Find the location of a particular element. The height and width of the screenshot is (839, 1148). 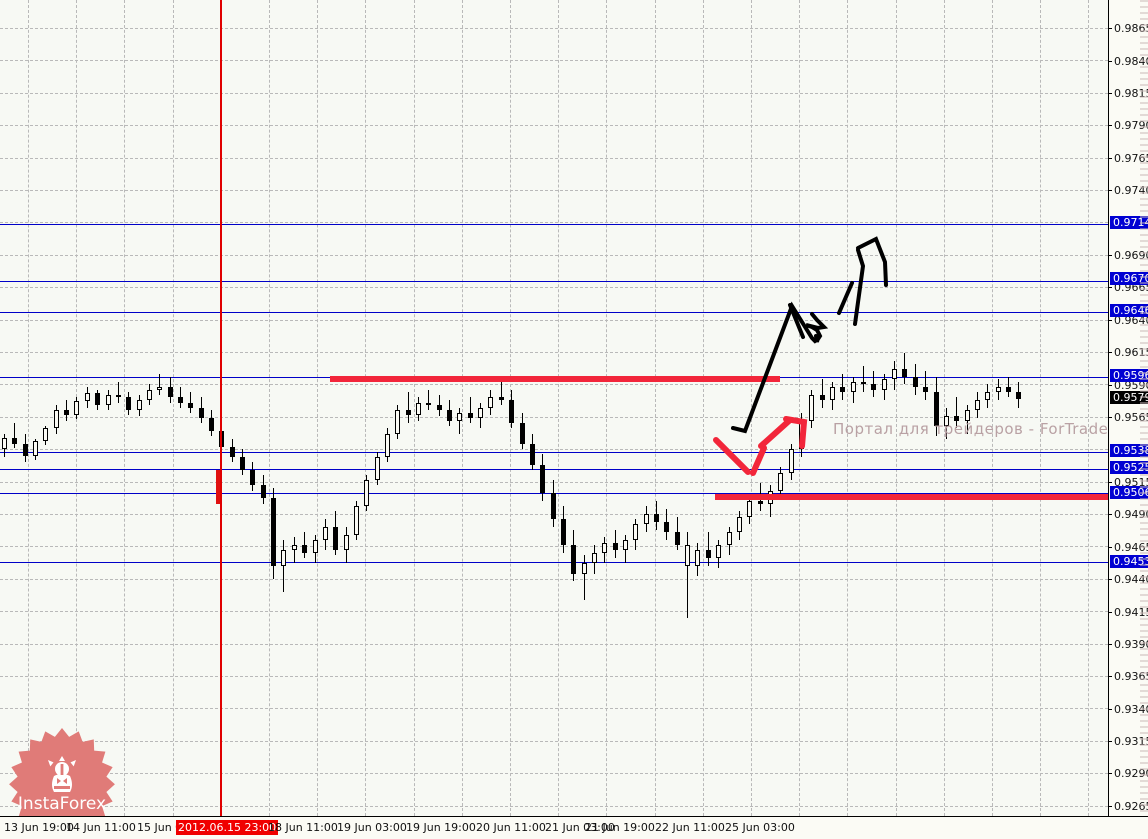

level-price-tag: 0.9670 is located at coordinates (1129, 278).